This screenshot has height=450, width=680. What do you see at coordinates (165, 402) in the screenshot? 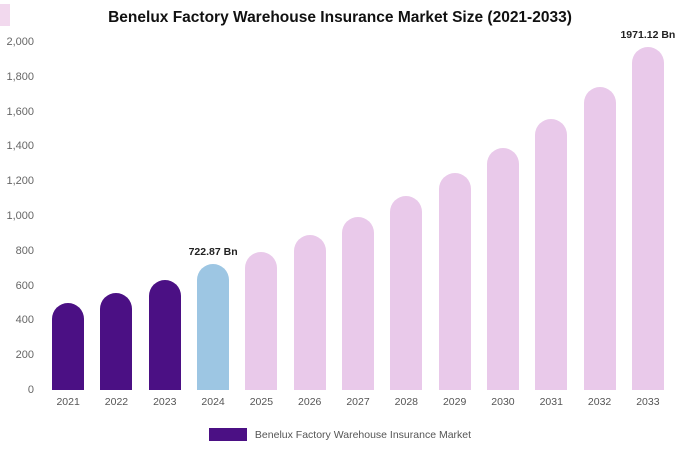
I see `x-tick-label: 2023` at bounding box center [165, 402].